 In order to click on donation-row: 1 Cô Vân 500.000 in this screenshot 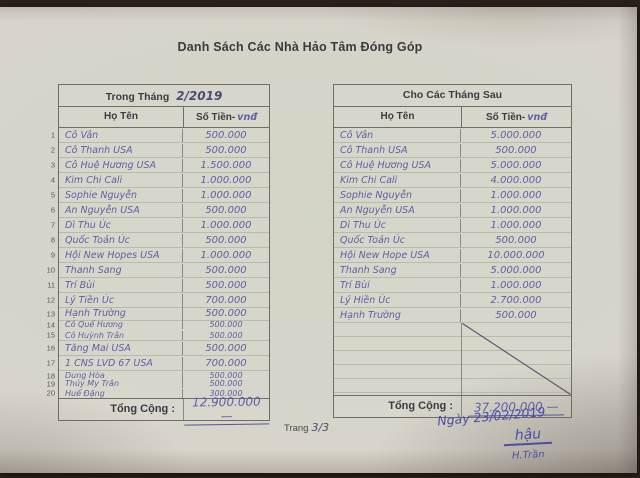, I will do `click(160, 135)`.